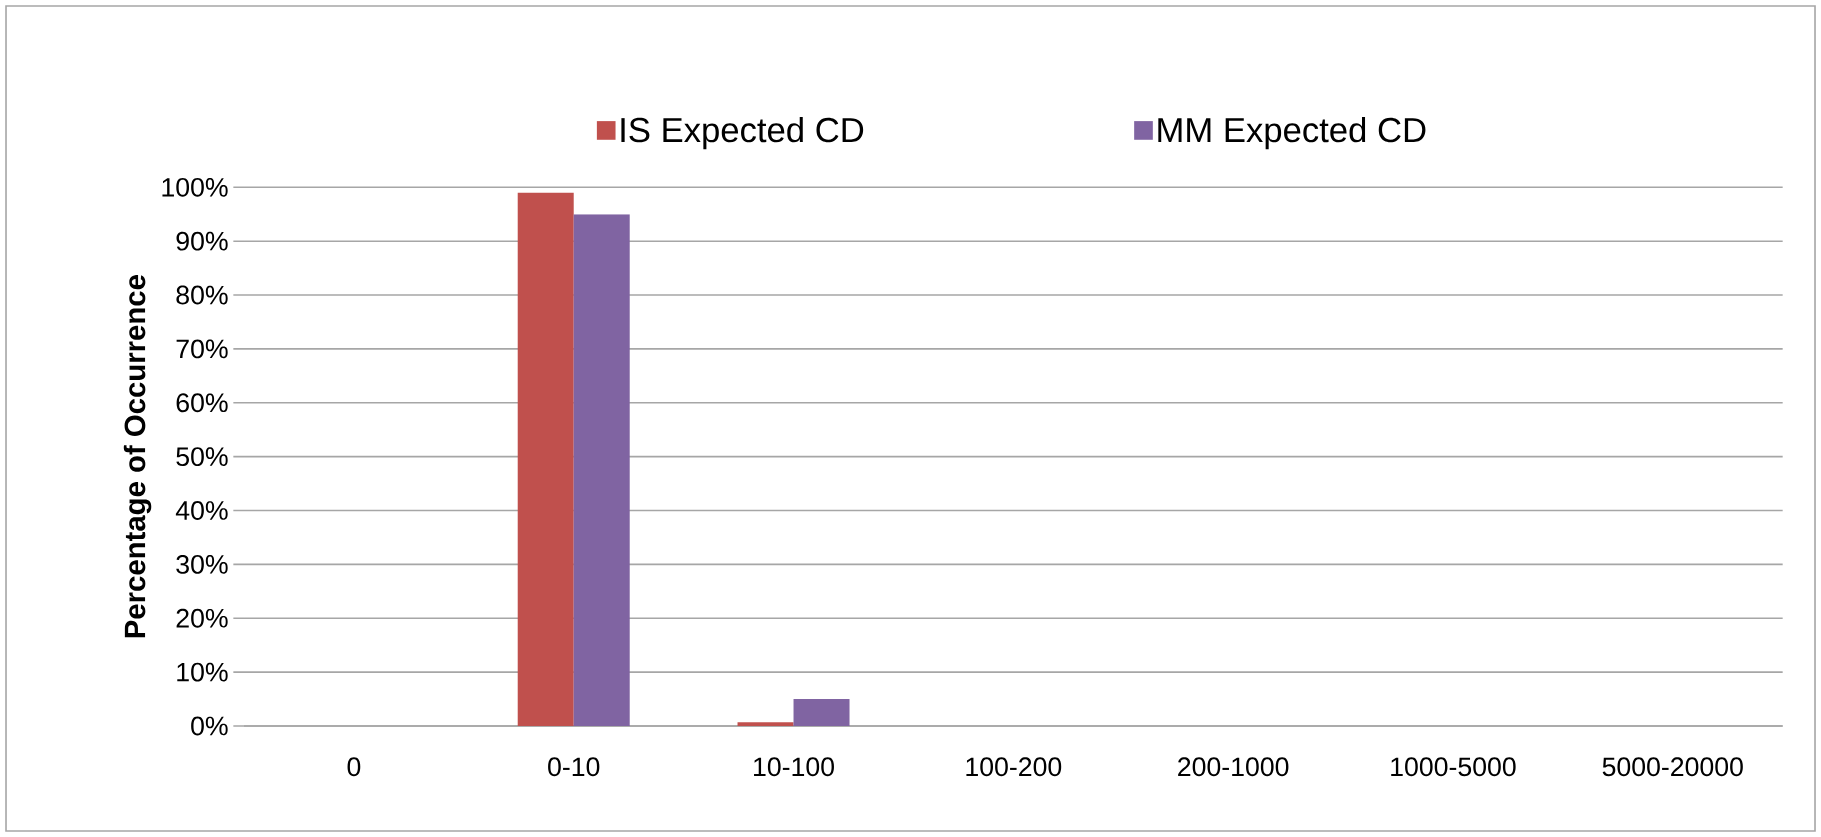 The width and height of the screenshot is (1821, 837). I want to click on x-tick-label: 0-10, so click(574, 767).